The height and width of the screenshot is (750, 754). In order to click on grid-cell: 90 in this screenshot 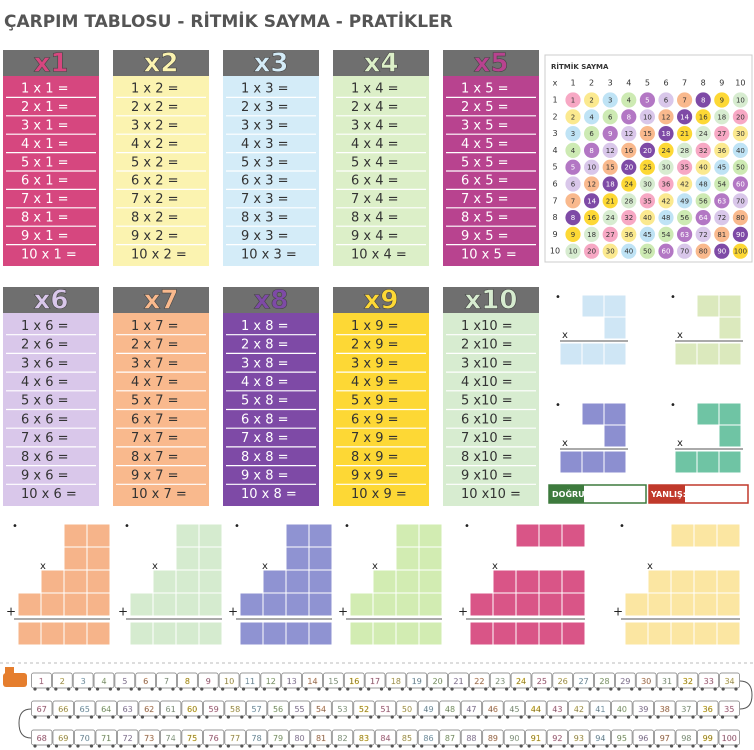, I will do `click(721, 252)`.